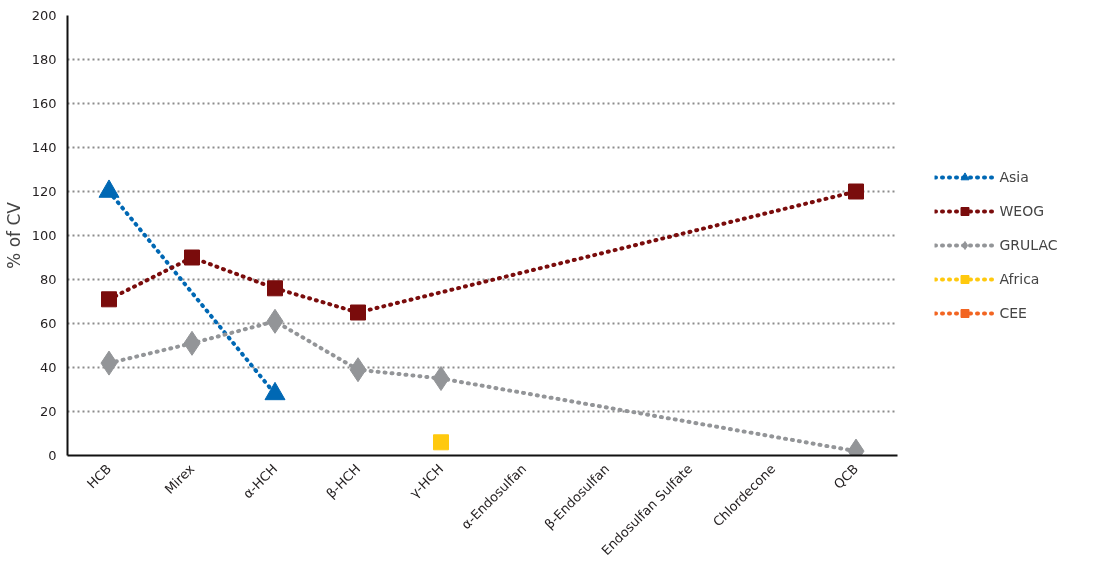 The image size is (1100, 586). What do you see at coordinates (48, 323) in the screenshot?
I see `y-tick-label: 60` at bounding box center [48, 323].